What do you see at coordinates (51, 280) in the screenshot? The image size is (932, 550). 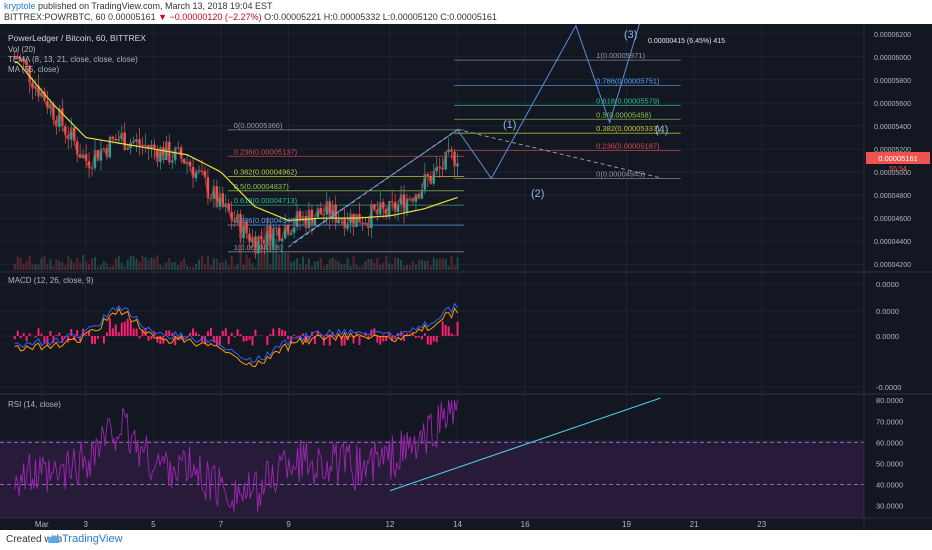 I see `macd-legend: MACD (12, 26, close, 9)` at bounding box center [51, 280].